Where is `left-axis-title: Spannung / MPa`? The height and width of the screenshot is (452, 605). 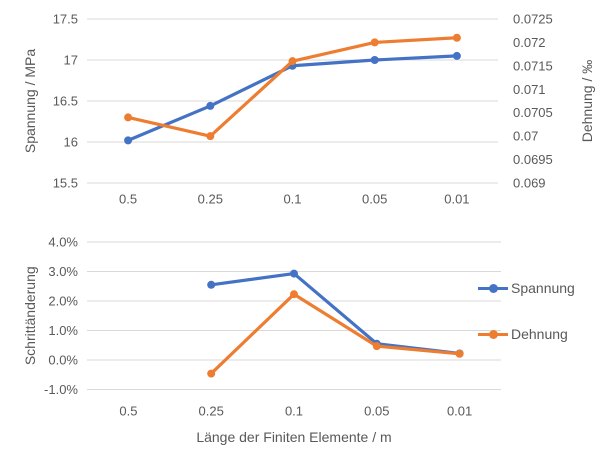
left-axis-title: Spannung / MPa is located at coordinates (30, 101).